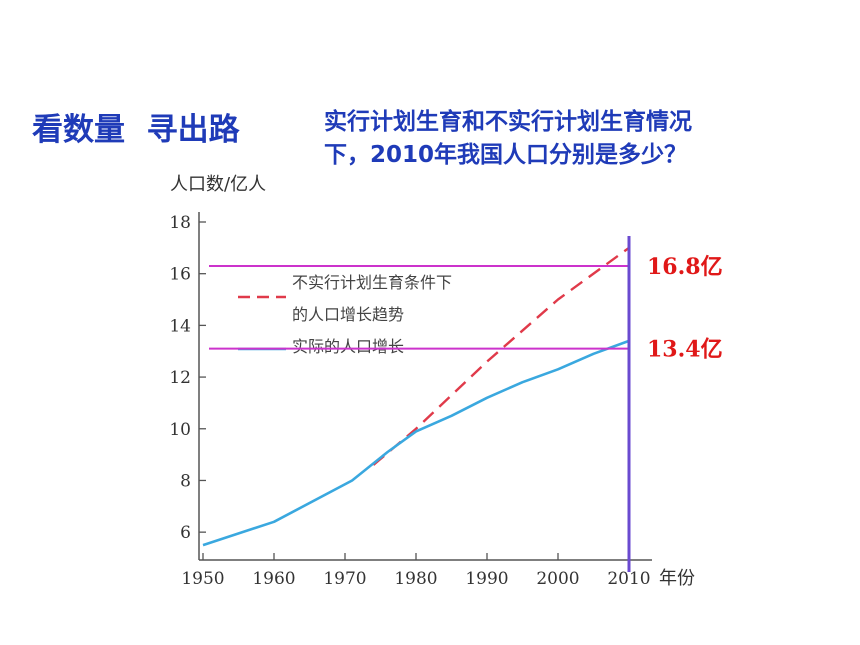 Image resolution: width=860 pixels, height=645 pixels. Describe the element at coordinates (180, 430) in the screenshot. I see `y-tick-label: 10` at that location.